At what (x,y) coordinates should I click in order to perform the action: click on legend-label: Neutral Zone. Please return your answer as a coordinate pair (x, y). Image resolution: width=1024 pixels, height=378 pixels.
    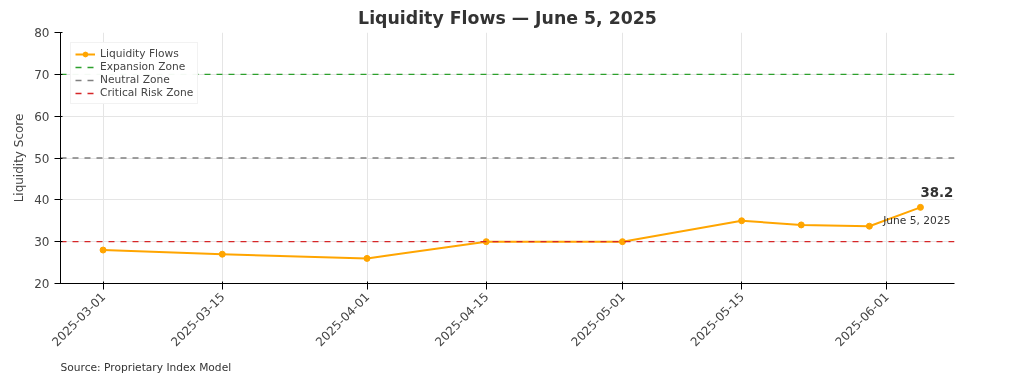
    Looking at the image, I should click on (135, 79).